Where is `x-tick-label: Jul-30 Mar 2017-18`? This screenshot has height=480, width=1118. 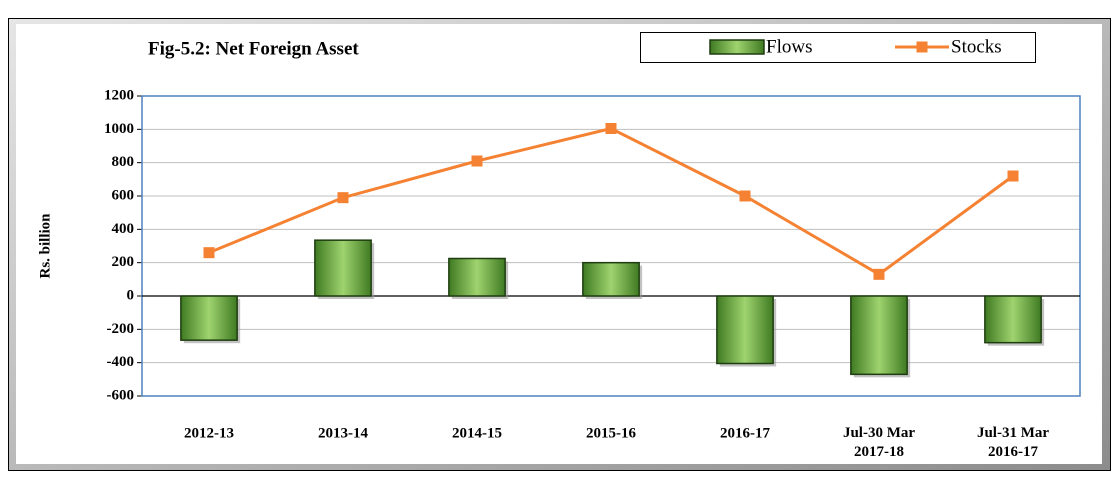
x-tick-label: Jul-30 Mar 2017-18 is located at coordinates (879, 442).